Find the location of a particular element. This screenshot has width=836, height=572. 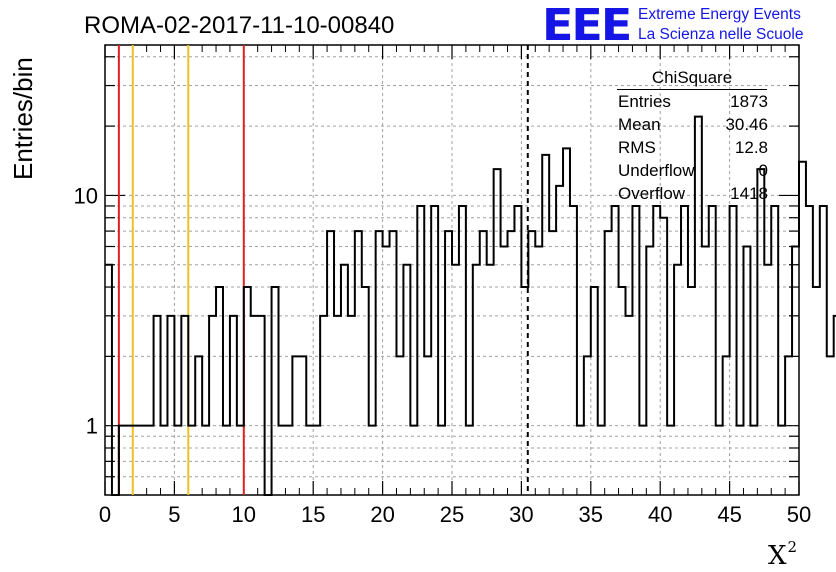

x-tick-label: 35 is located at coordinates (591, 514).